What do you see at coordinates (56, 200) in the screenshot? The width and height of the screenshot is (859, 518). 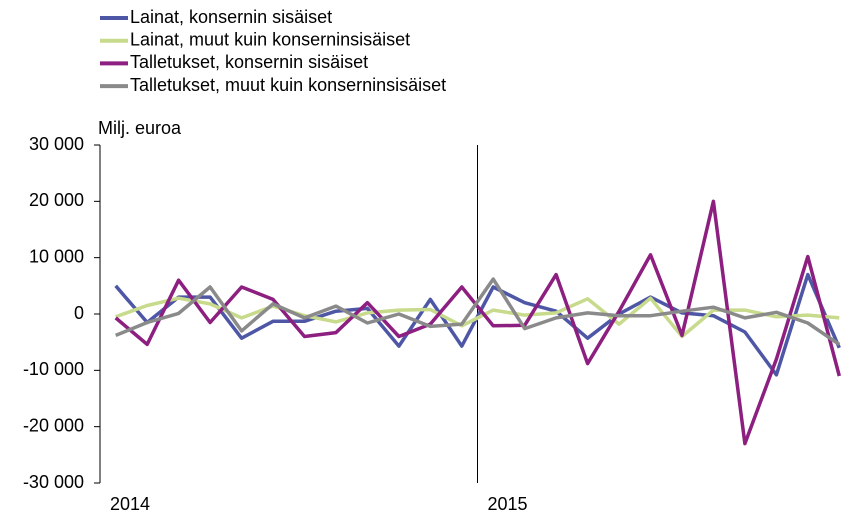 I see `y-tick-label: 20 000` at bounding box center [56, 200].